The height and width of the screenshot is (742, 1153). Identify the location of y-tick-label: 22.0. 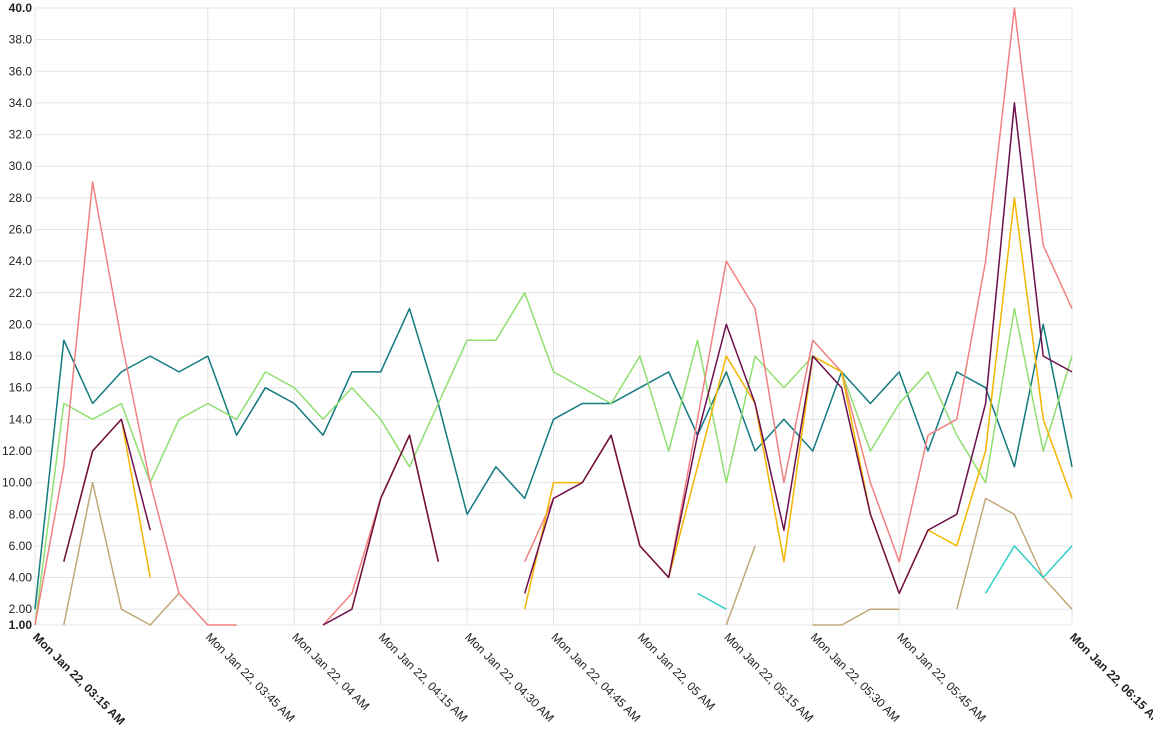
(21, 293).